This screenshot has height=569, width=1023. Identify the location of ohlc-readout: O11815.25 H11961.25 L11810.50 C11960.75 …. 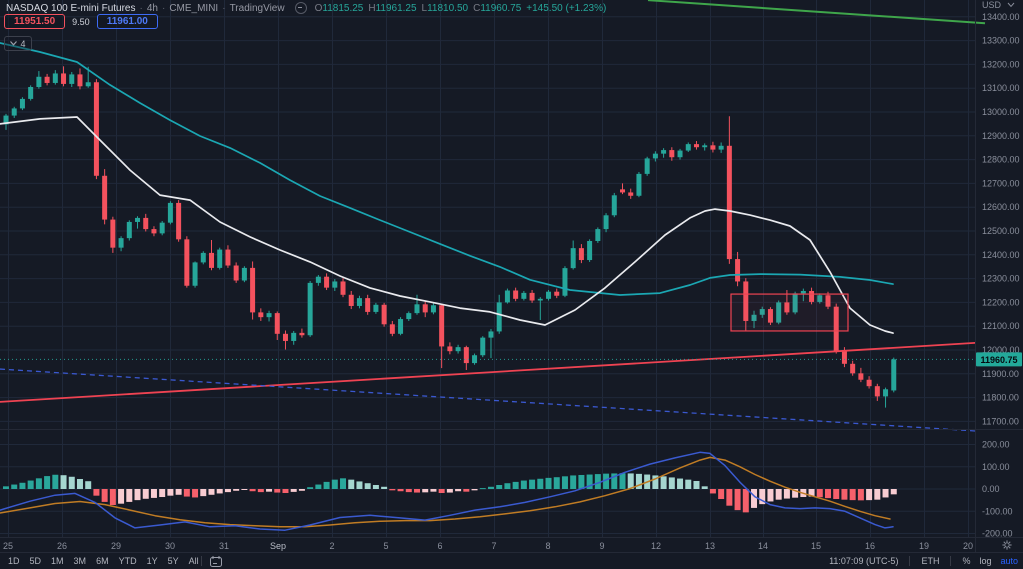
(461, 8).